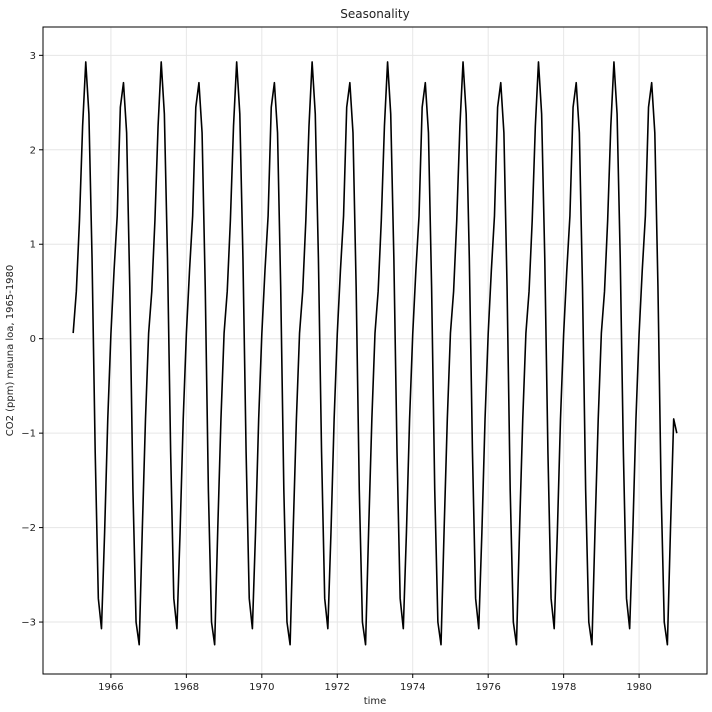 The image size is (712, 712). What do you see at coordinates (186, 687) in the screenshot?
I see `x-tick-label: 1968` at bounding box center [186, 687].